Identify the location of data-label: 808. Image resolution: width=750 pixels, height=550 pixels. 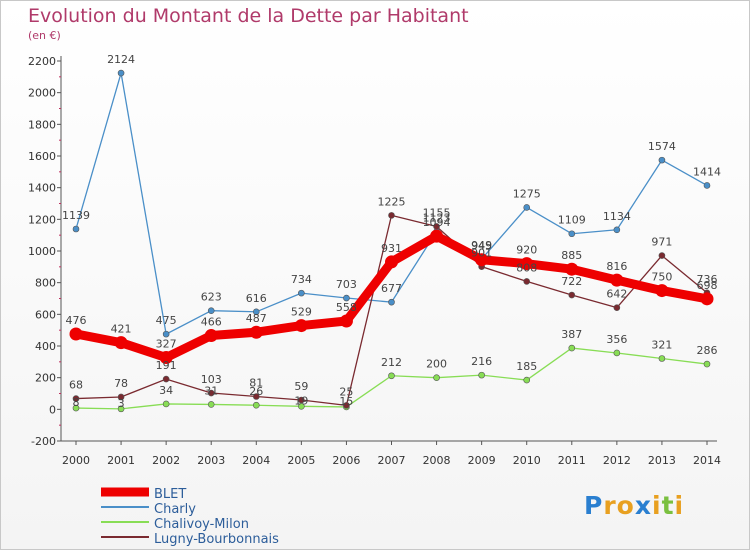
(526, 267).